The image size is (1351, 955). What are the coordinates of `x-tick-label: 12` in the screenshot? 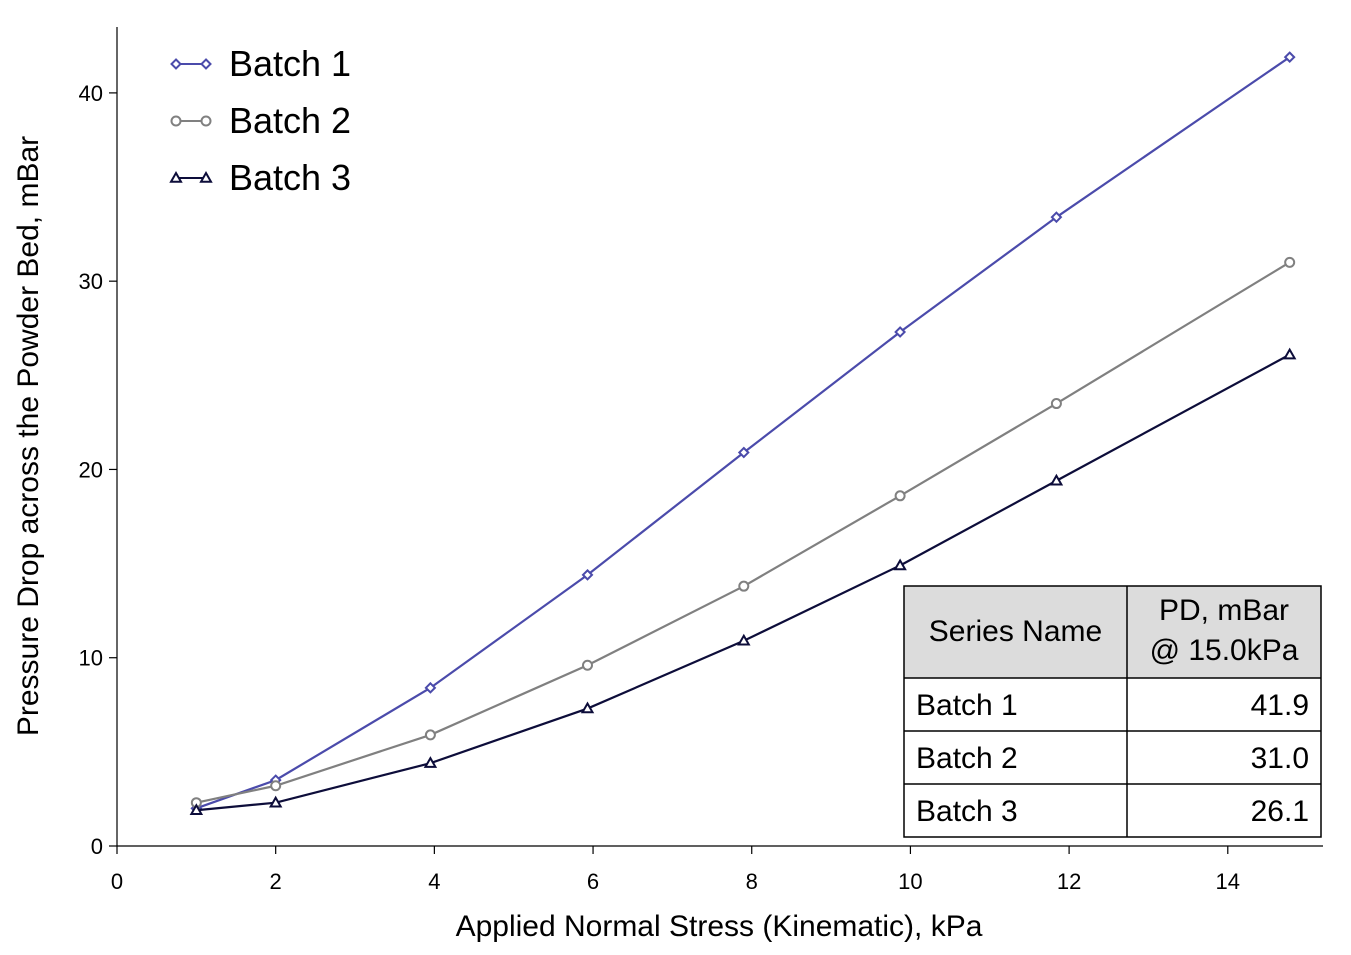 It's located at (1069, 881).